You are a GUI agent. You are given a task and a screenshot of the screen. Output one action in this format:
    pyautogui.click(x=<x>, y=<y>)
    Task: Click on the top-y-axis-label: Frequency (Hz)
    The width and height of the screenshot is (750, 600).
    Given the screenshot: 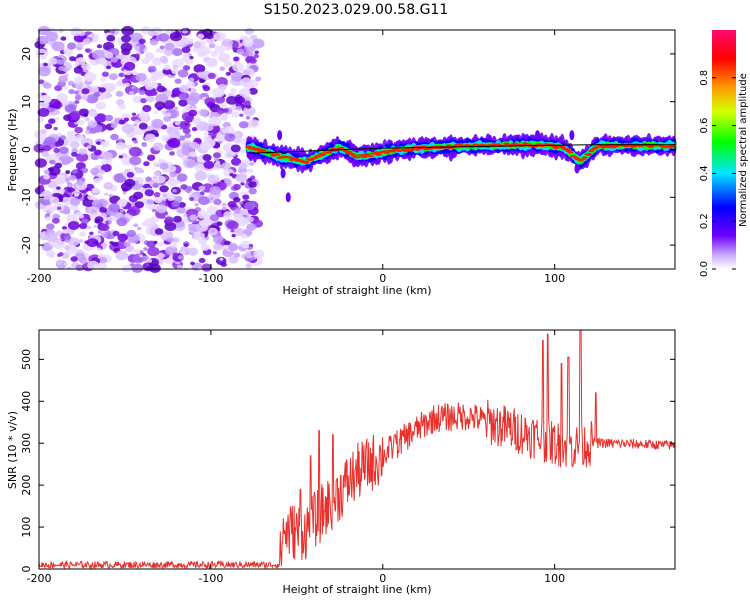 What is the action you would take?
    pyautogui.click(x=12, y=150)
    